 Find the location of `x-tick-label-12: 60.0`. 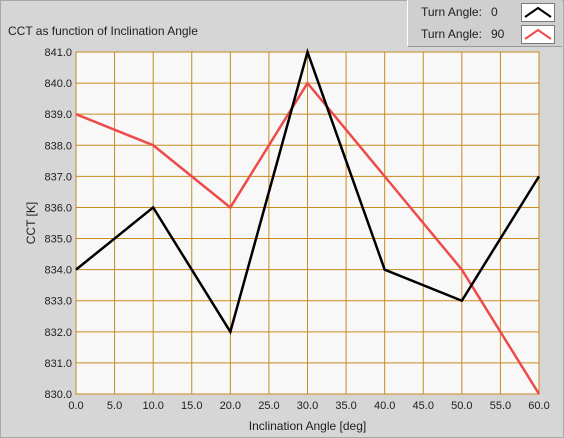

x-tick-label-12: 60.0 is located at coordinates (538, 406).